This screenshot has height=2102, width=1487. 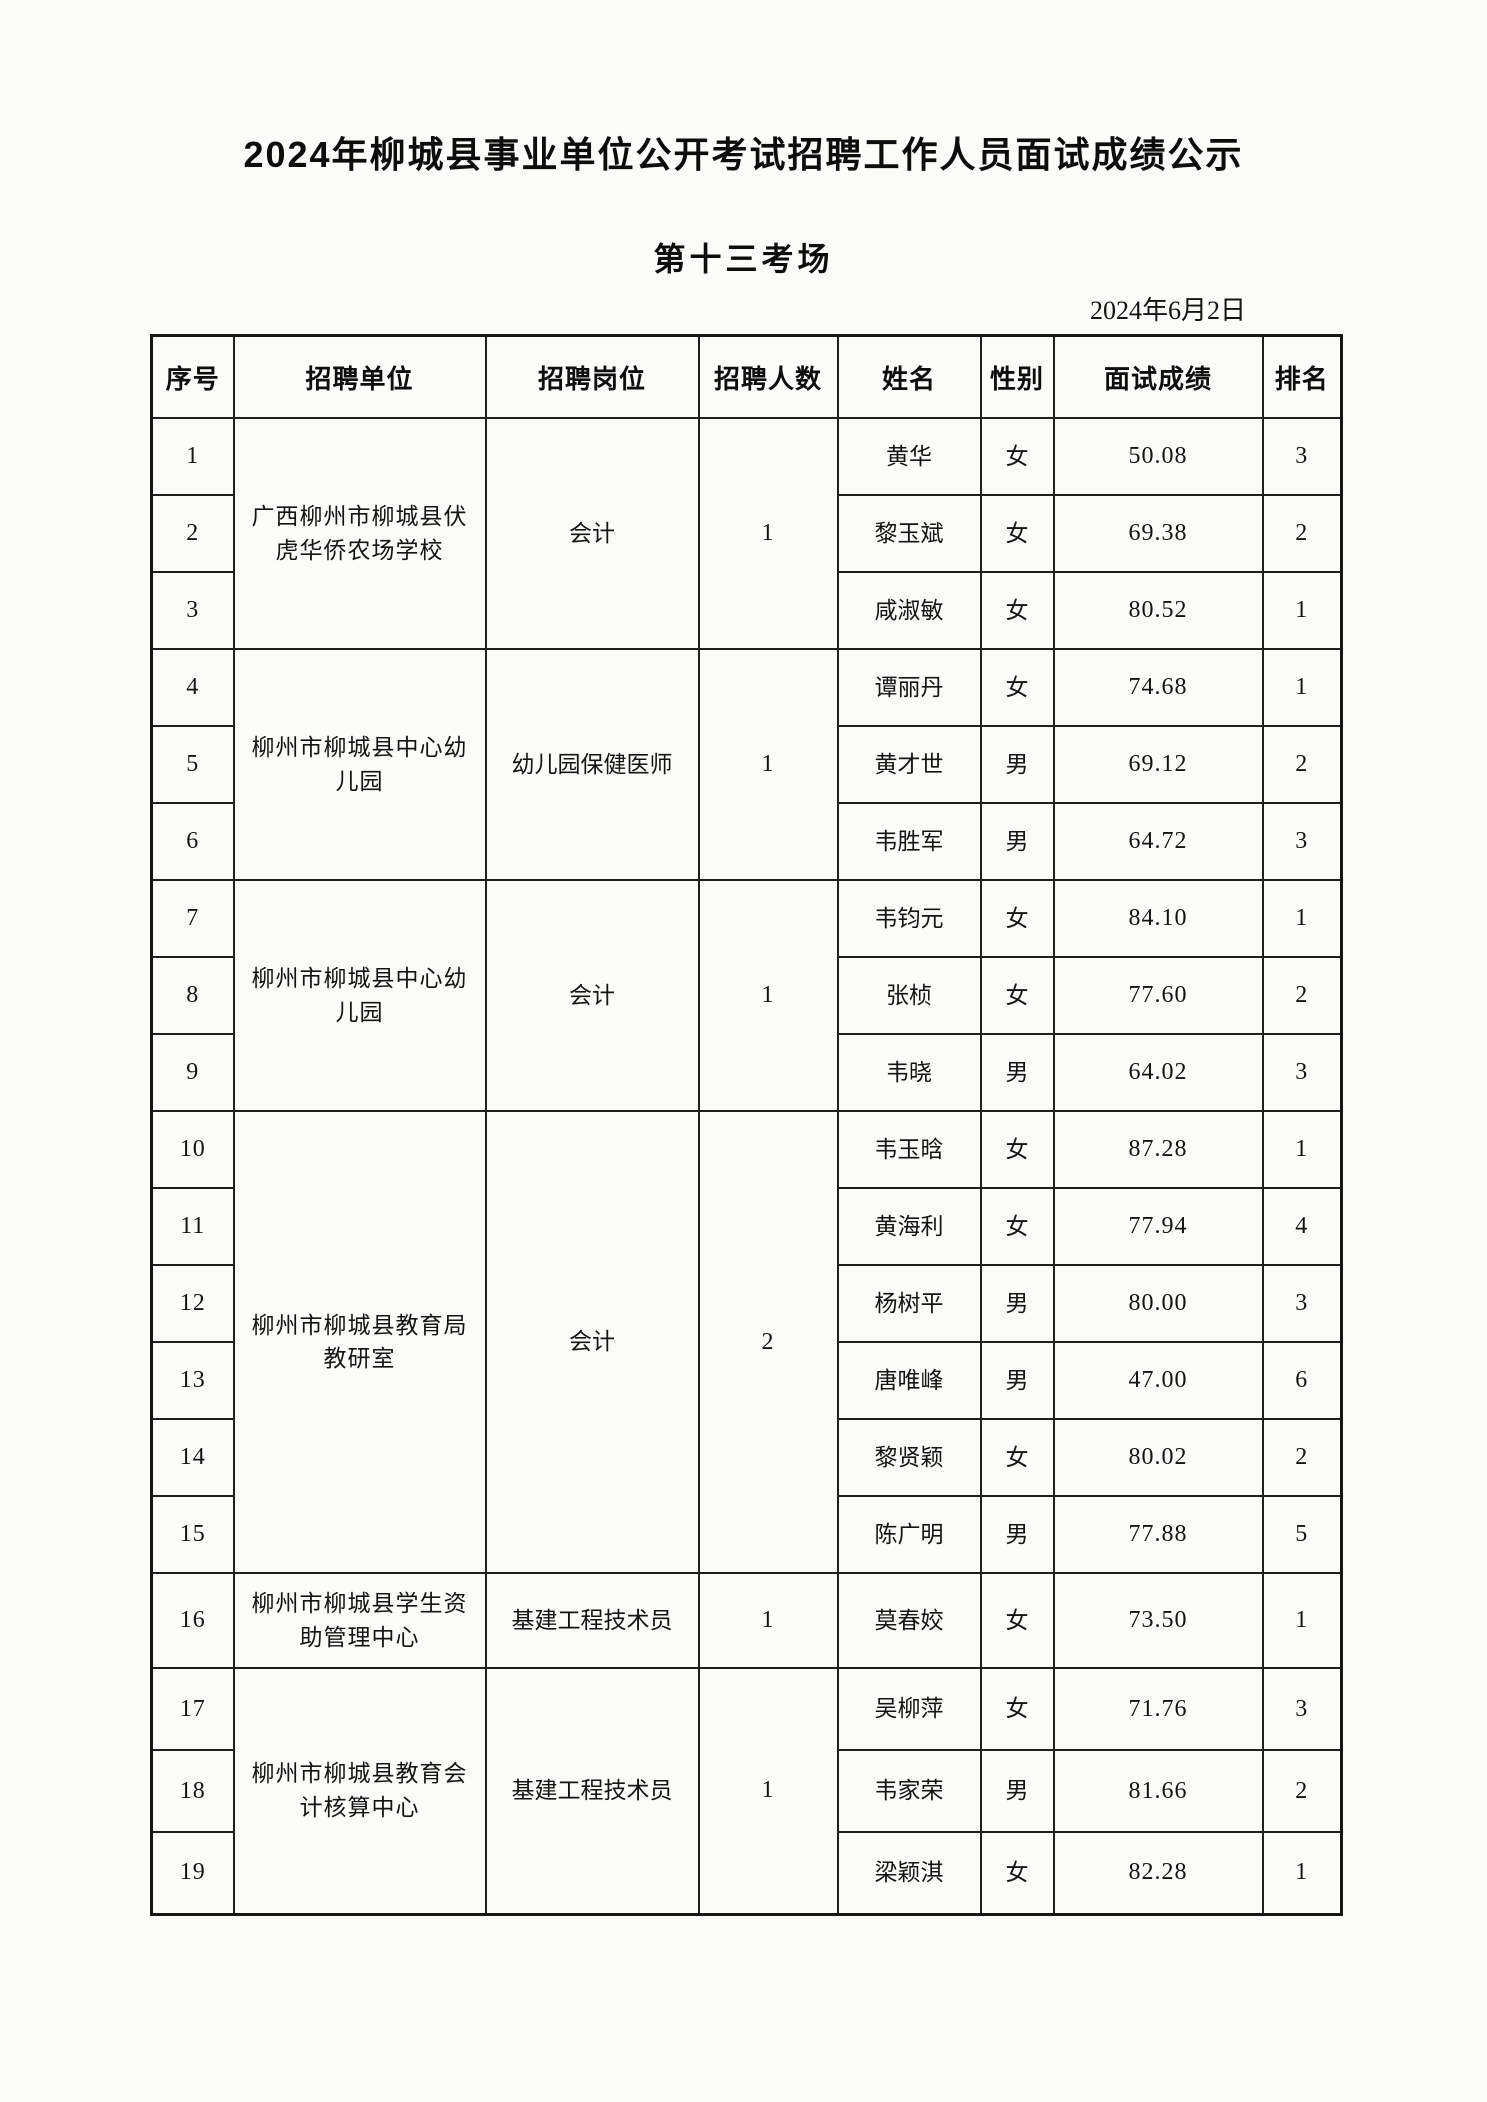 I want to click on table-row: 9 韦晓 男 64.02 3, so click(x=746, y=1072).